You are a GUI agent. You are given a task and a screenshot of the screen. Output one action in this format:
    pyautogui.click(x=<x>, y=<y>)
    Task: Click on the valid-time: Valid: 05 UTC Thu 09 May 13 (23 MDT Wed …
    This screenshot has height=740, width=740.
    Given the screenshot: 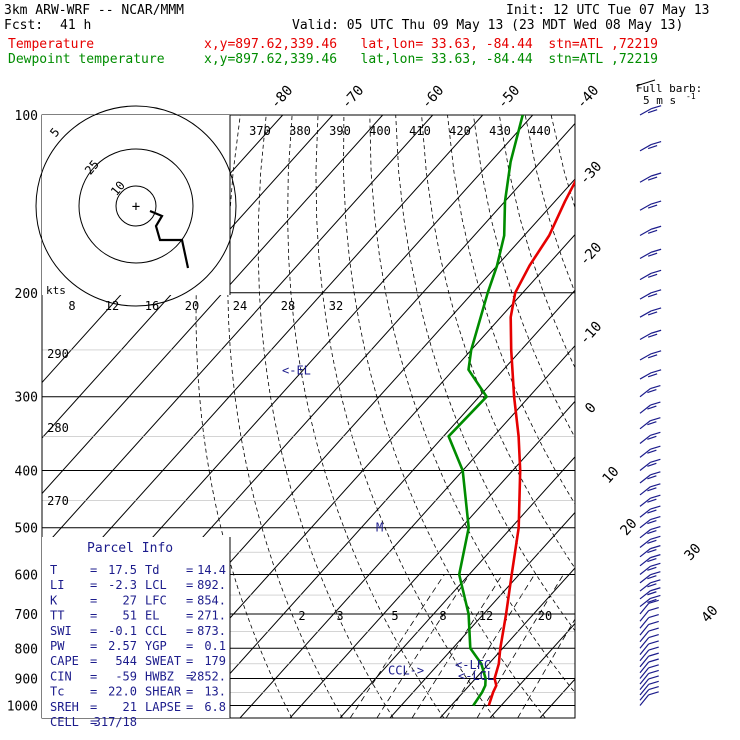 What is the action you would take?
    pyautogui.click(x=488, y=25)
    